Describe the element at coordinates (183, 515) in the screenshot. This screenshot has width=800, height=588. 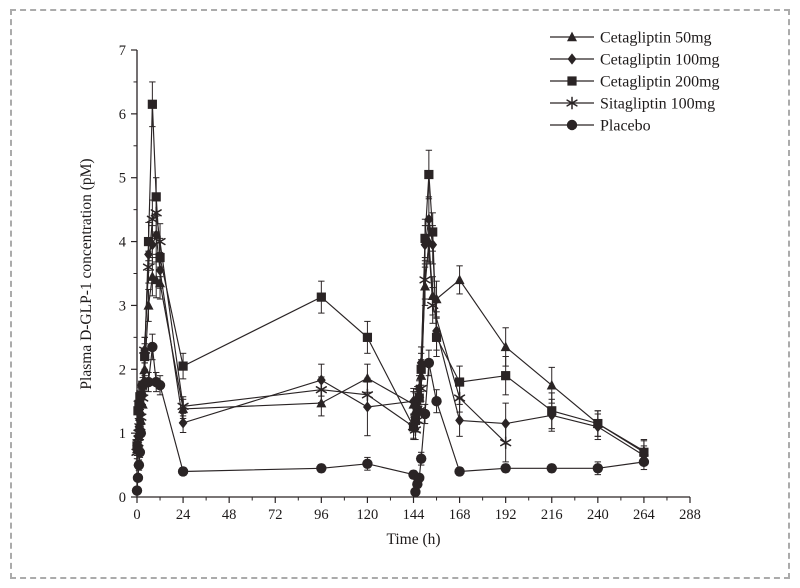
I see `x-tick-label: 24` at that location.